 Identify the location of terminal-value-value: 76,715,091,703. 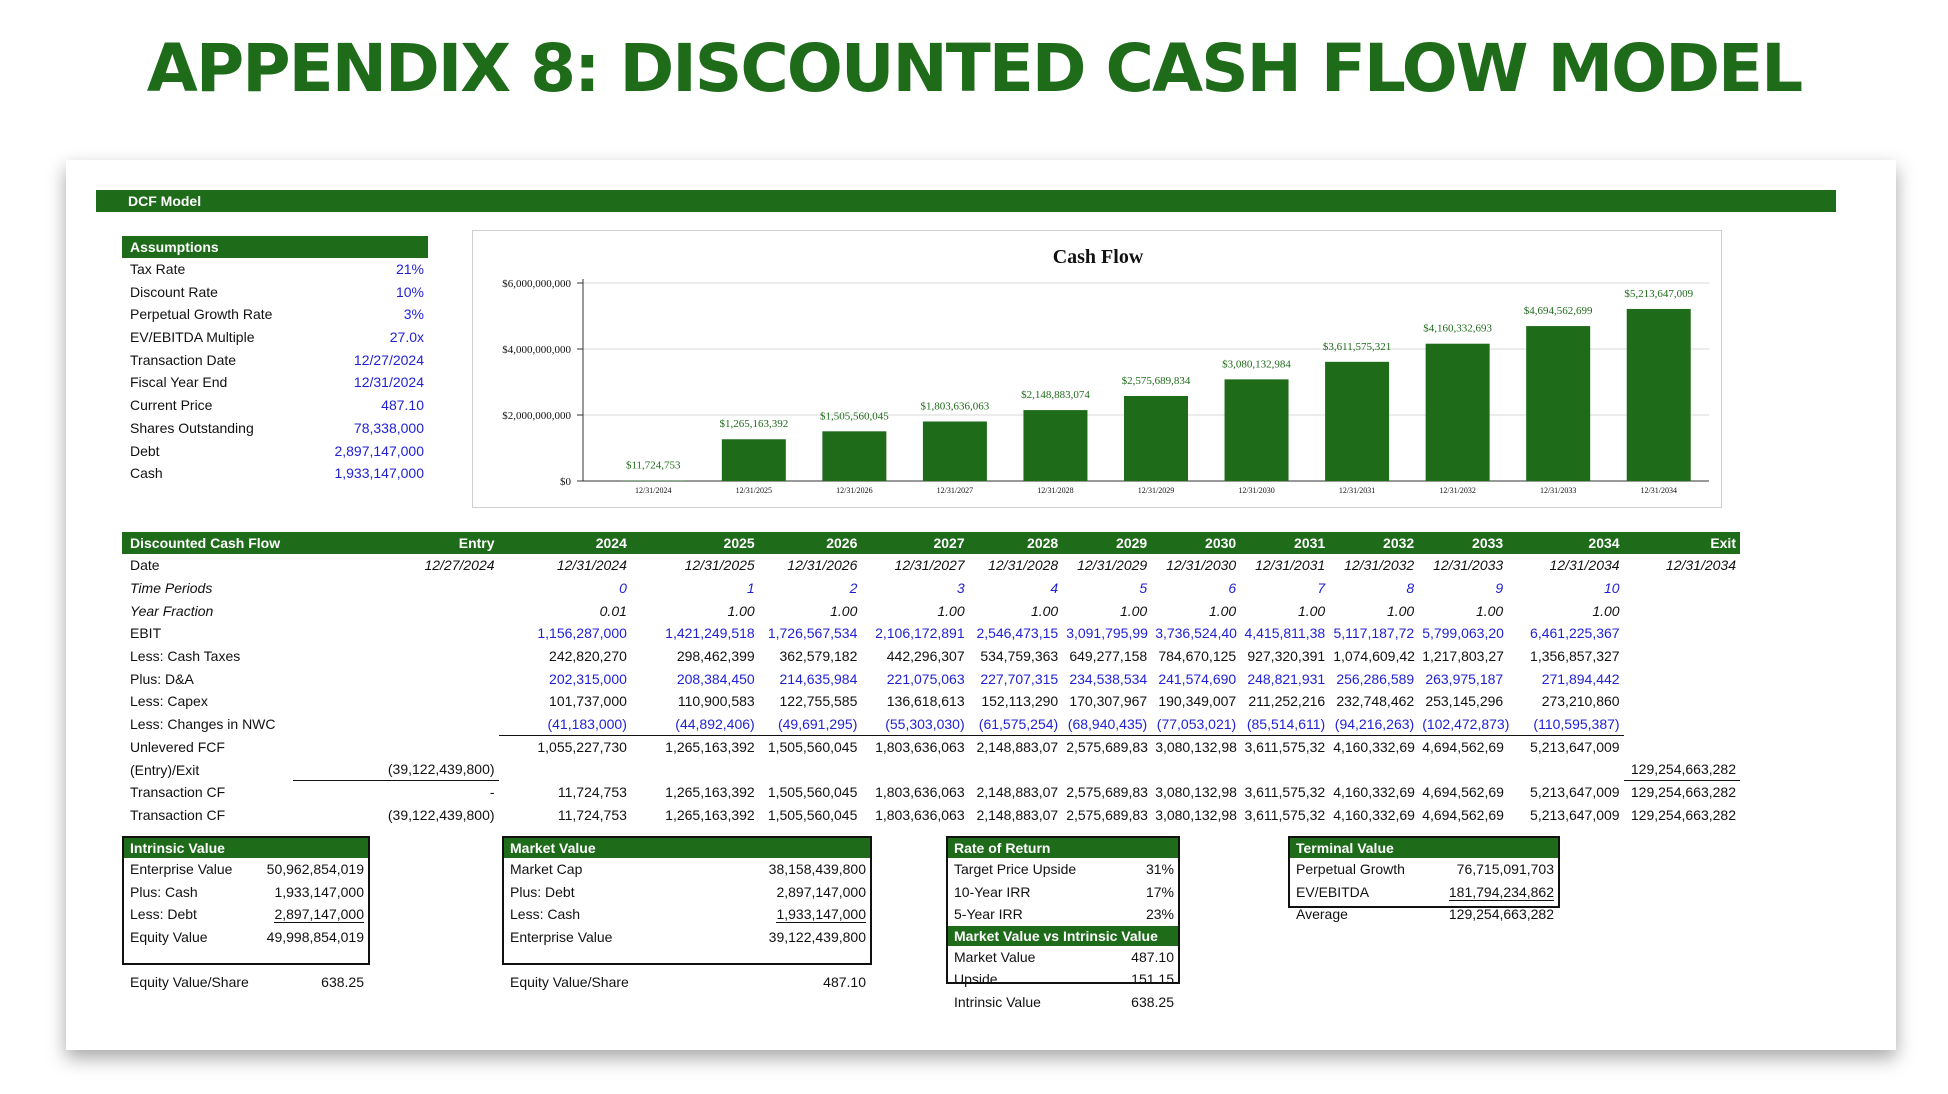
(1505, 869).